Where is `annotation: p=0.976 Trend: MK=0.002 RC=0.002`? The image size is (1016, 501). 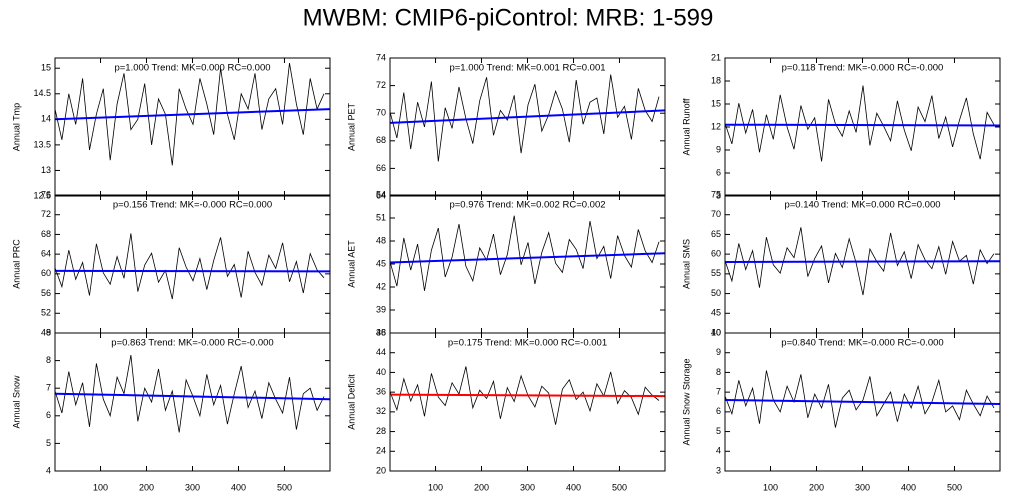
annotation: p=0.976 Trend: MK=0.002 RC=0.002 is located at coordinates (527, 205).